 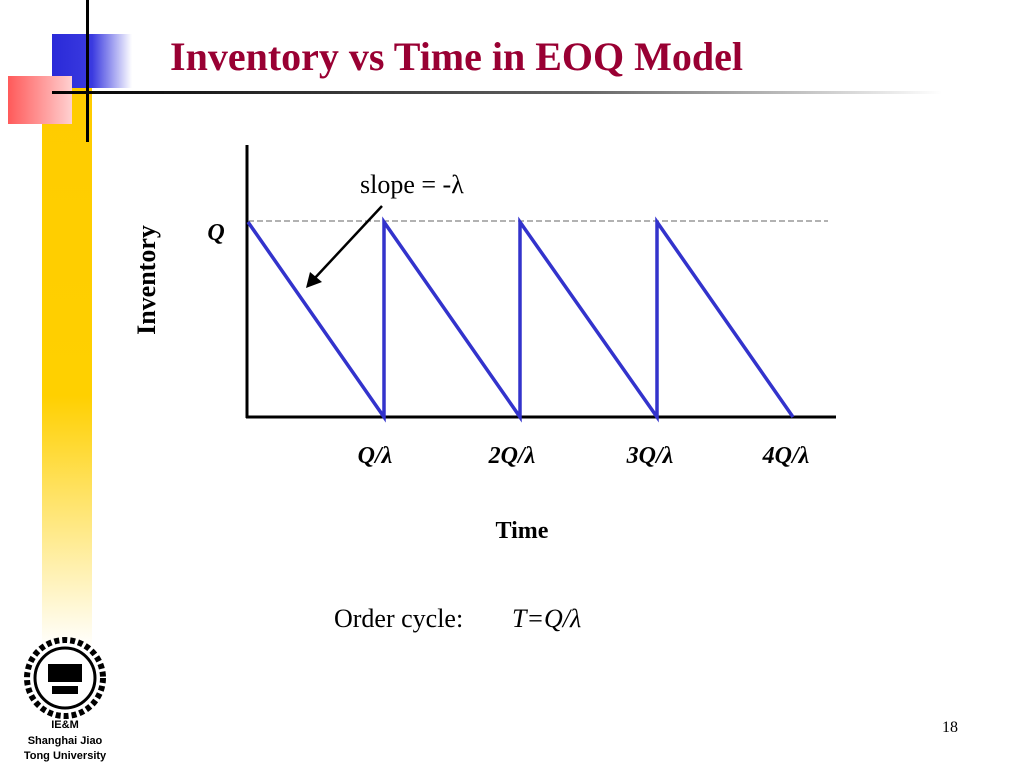 I want to click on note-text: Order cycle:, so click(x=398, y=618).